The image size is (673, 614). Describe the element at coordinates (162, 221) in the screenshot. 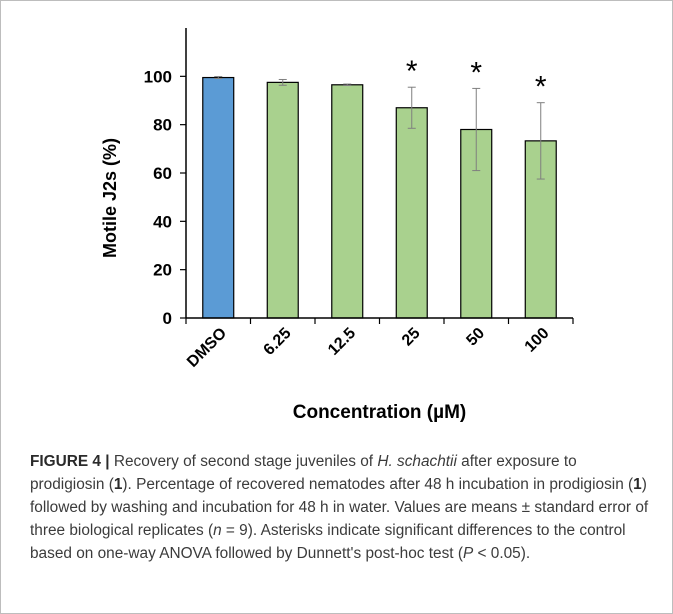

I see `y-tick-label: 40` at that location.